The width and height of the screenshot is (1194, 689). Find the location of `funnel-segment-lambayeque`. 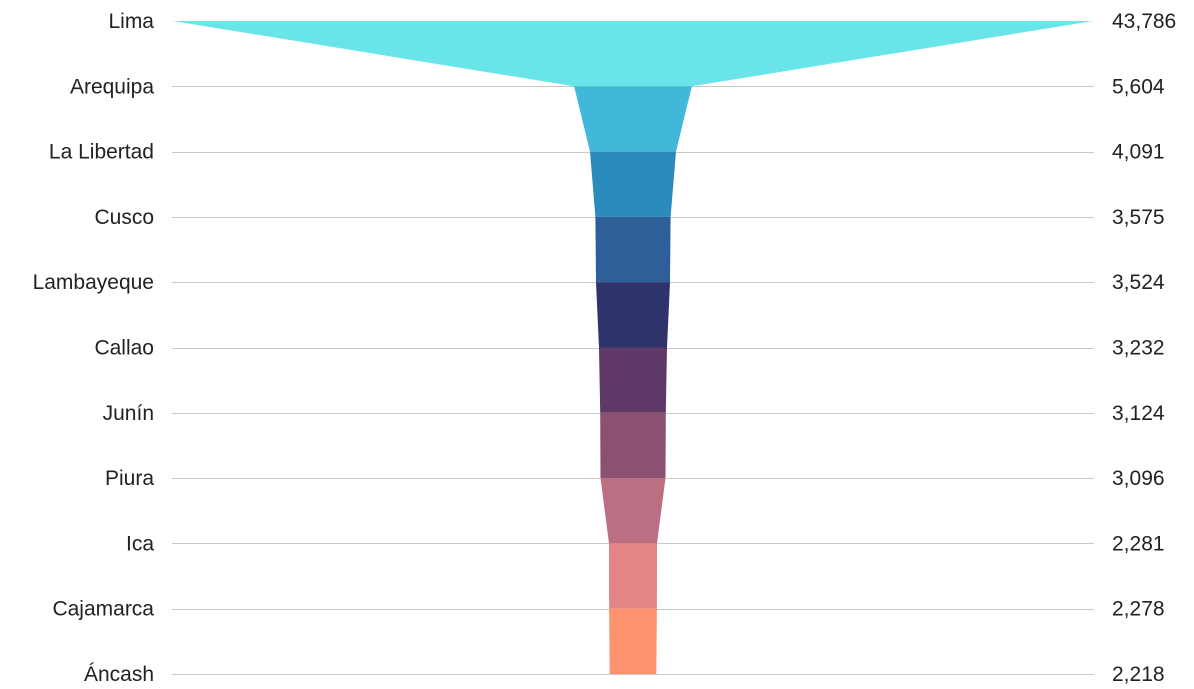

funnel-segment-lambayeque is located at coordinates (633, 315).